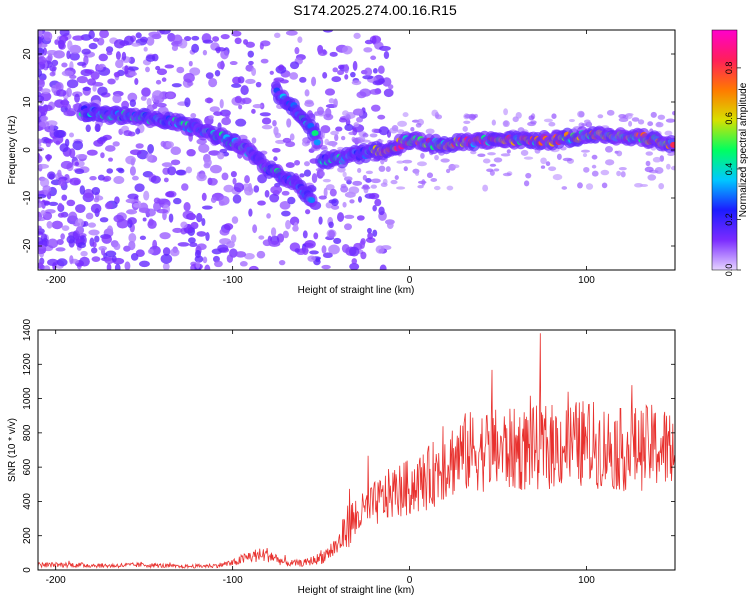  Describe the element at coordinates (27, 466) in the screenshot. I see `y-tick-label: 600` at that location.